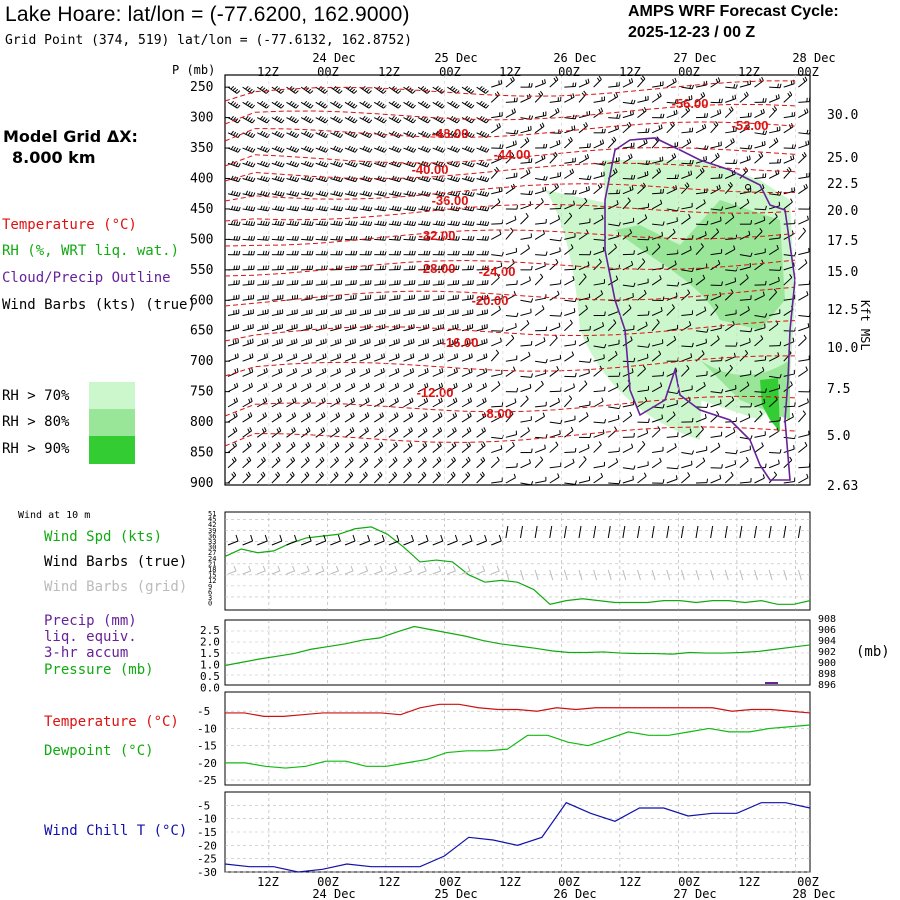 The width and height of the screenshot is (900, 900). What do you see at coordinates (112, 422) in the screenshot?
I see `rh80-swatch` at bounding box center [112, 422].